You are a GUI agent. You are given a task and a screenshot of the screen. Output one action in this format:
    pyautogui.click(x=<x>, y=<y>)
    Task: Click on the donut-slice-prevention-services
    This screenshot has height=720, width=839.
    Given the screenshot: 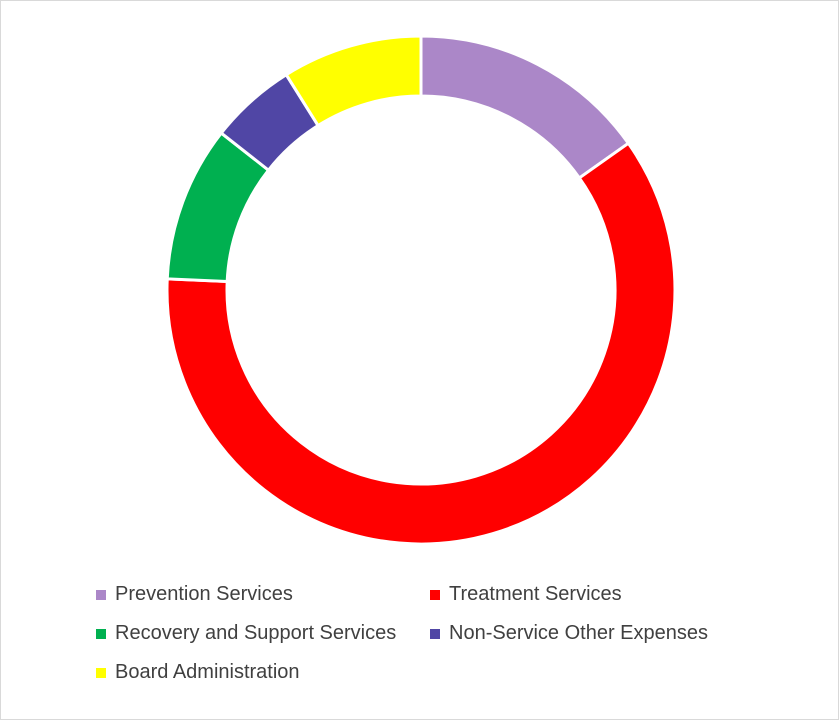 What is the action you would take?
    pyautogui.click(x=525, y=107)
    